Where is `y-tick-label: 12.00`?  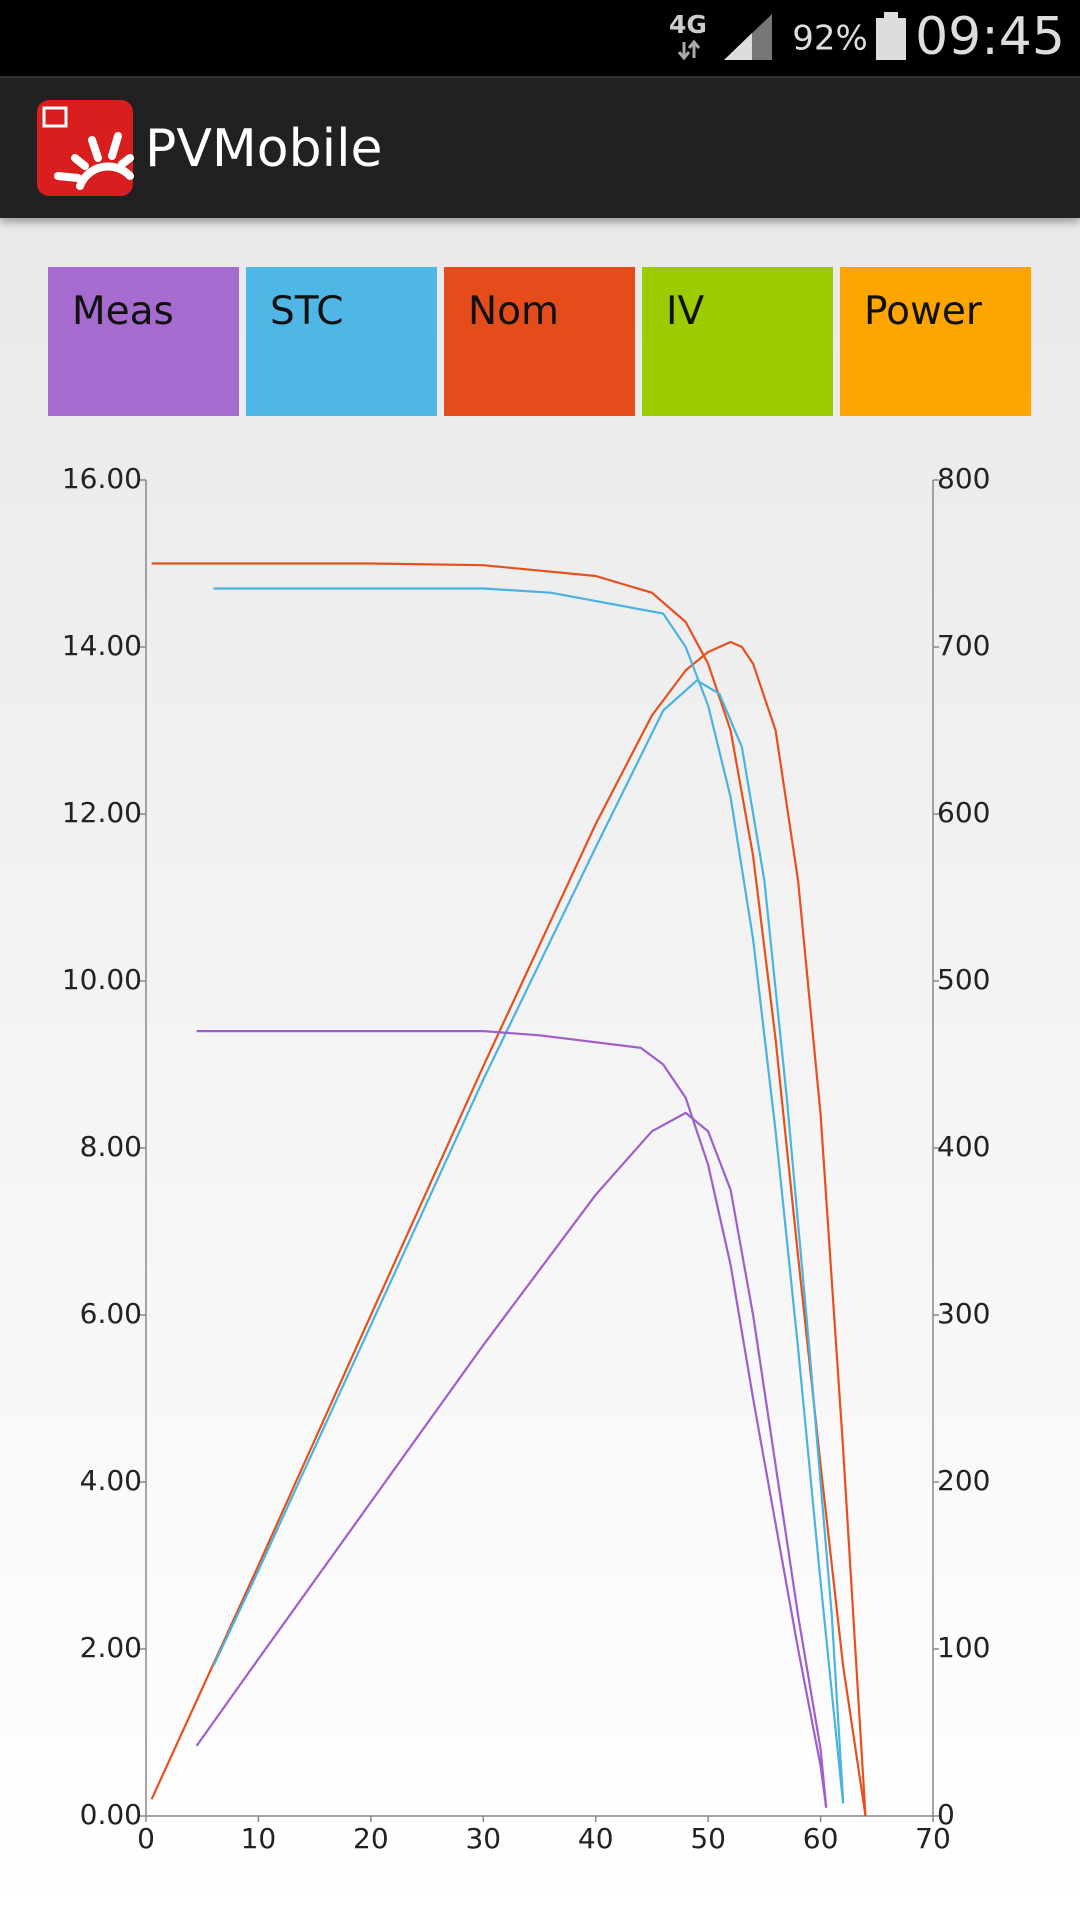 y-tick-label: 12.00 is located at coordinates (102, 812).